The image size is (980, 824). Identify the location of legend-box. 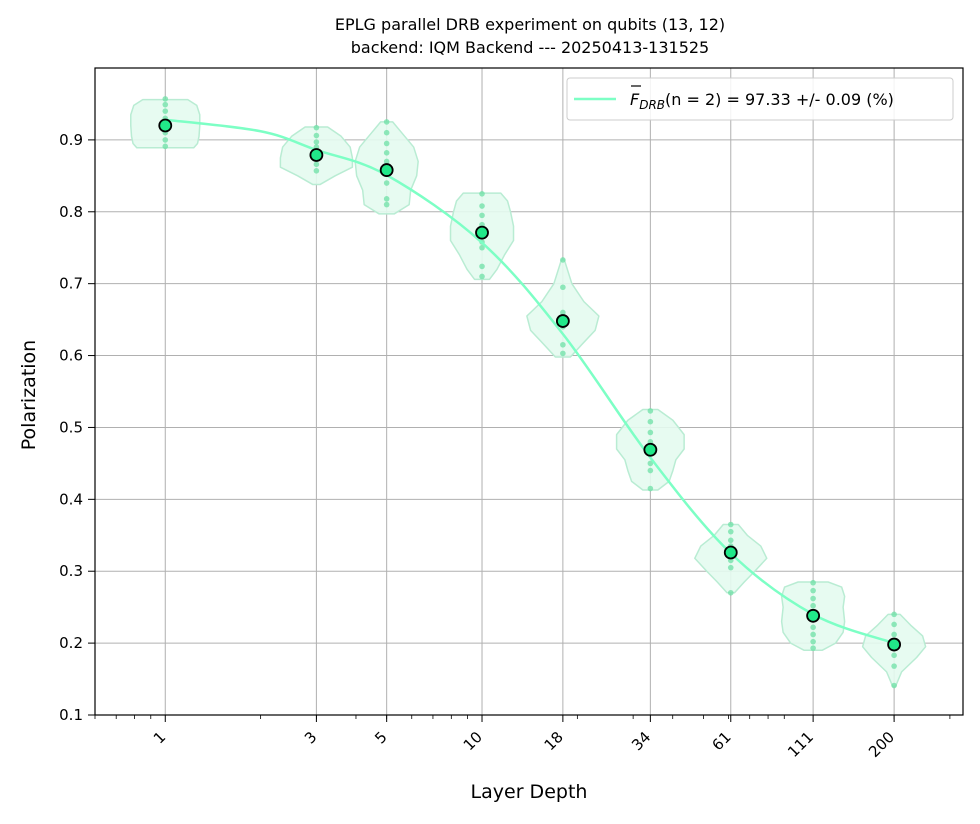
(760, 99).